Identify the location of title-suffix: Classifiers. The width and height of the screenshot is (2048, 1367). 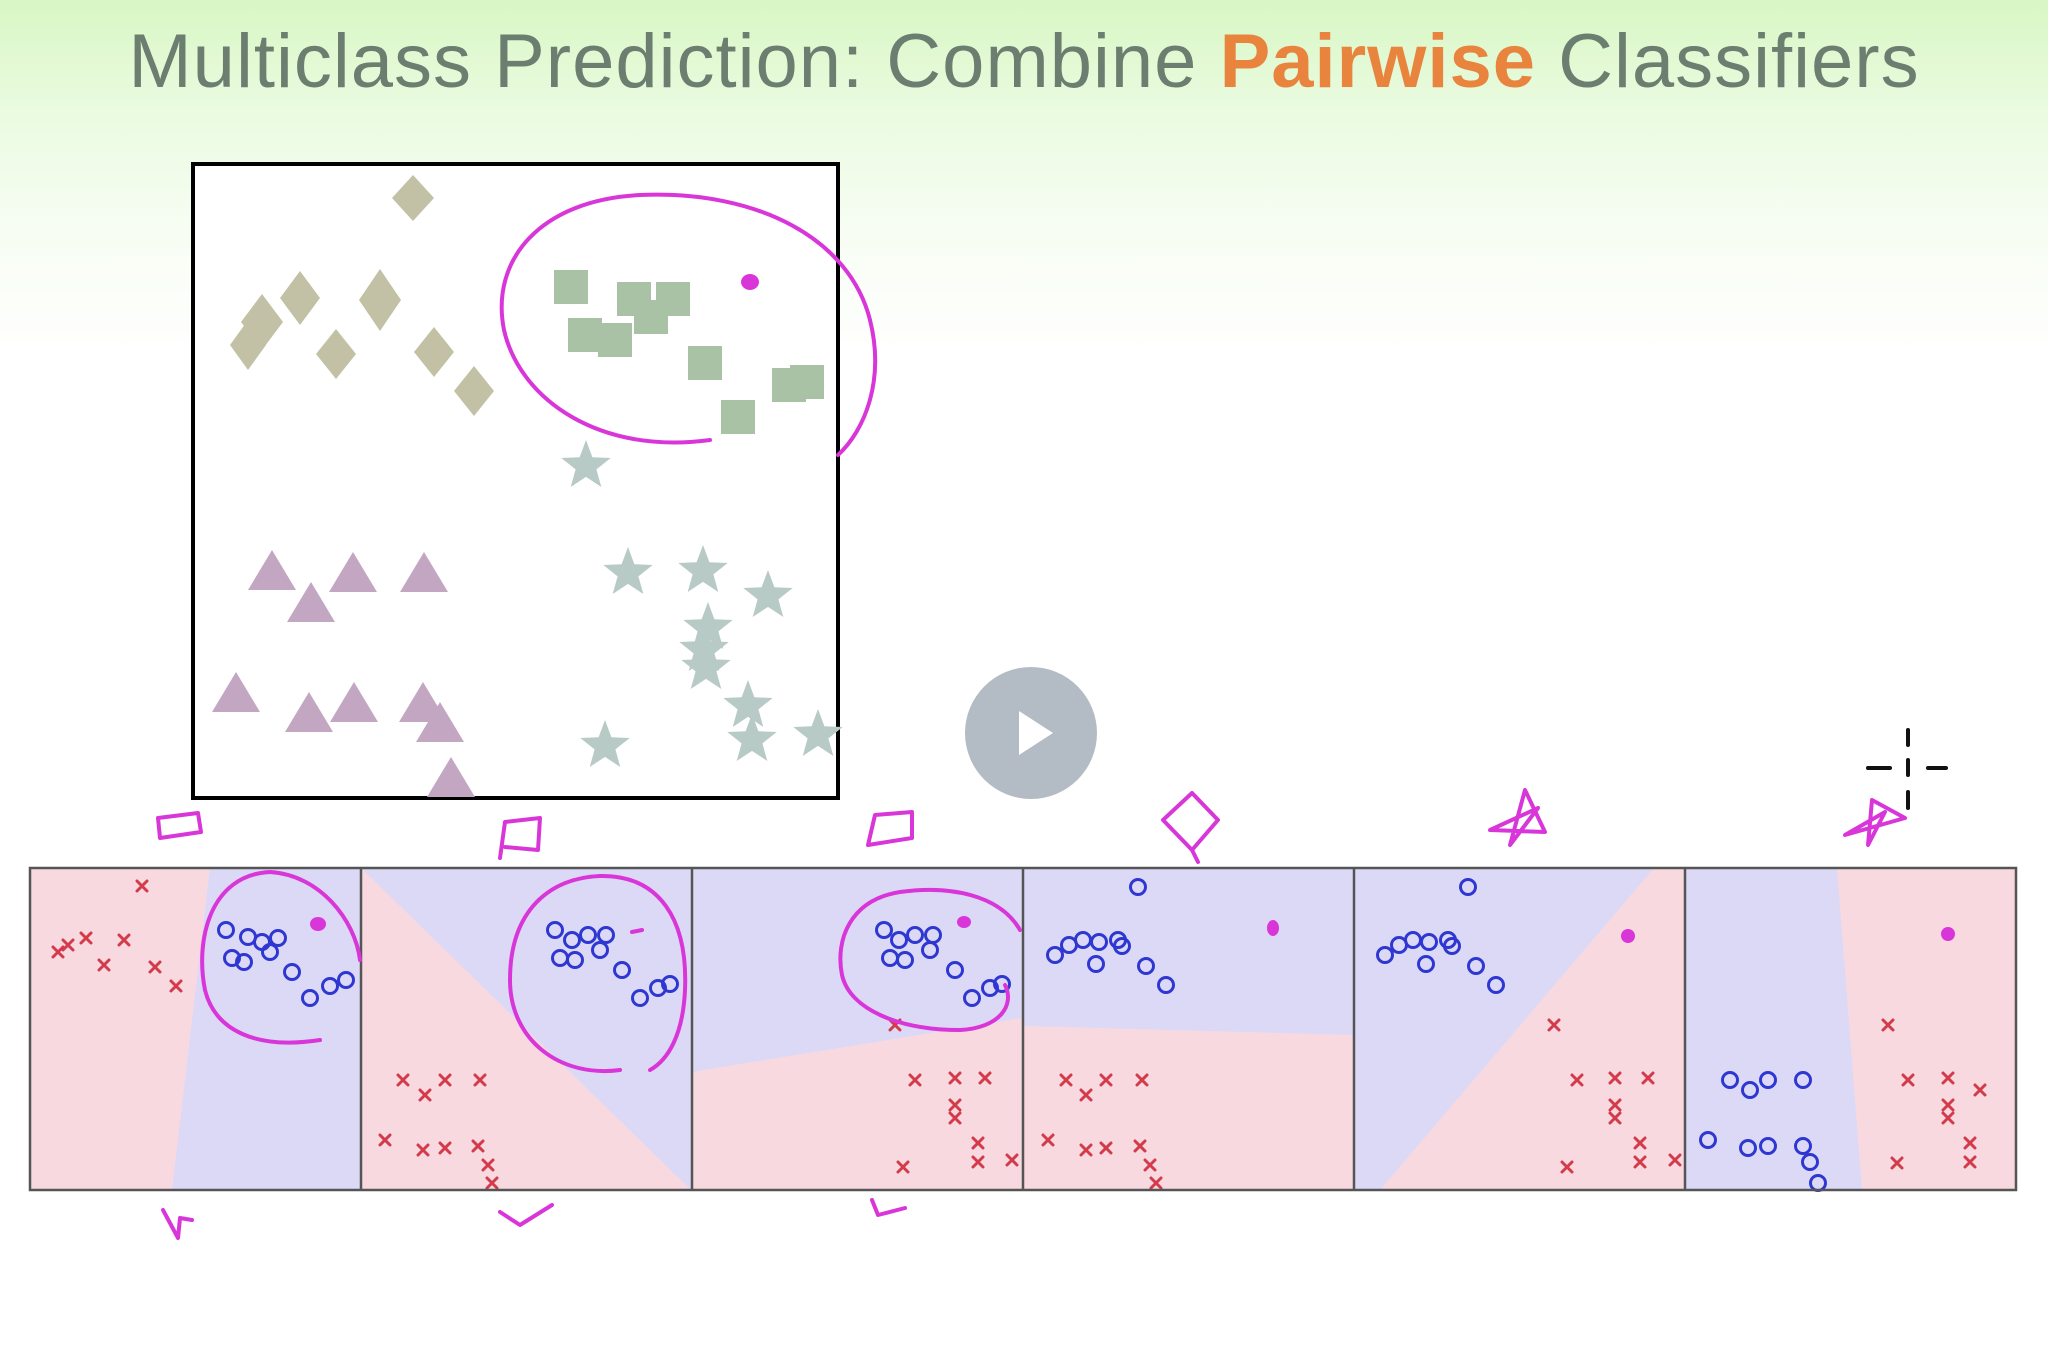
(1727, 61).